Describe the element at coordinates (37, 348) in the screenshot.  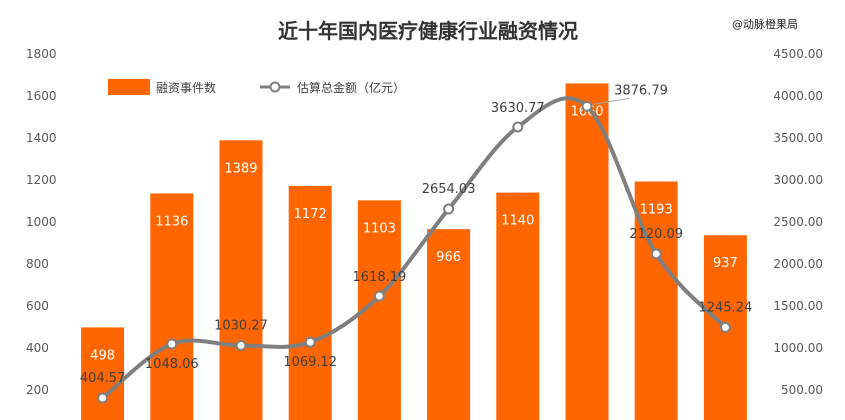
I see `left-tick-label: 400` at that location.